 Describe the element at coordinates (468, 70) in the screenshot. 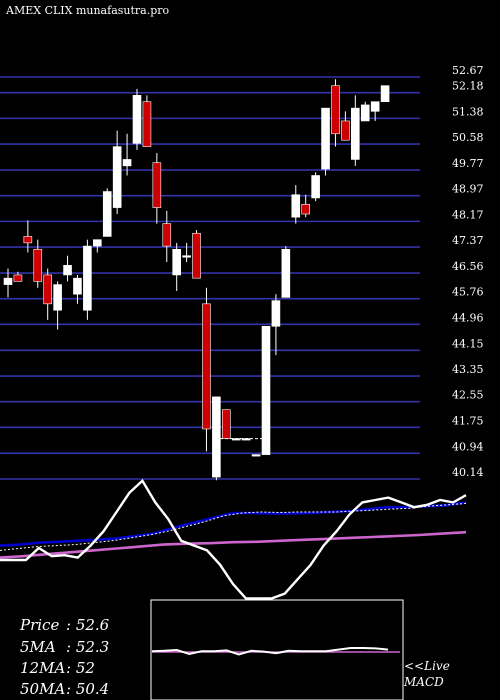

I see `y-tick-label: 52.67` at that location.